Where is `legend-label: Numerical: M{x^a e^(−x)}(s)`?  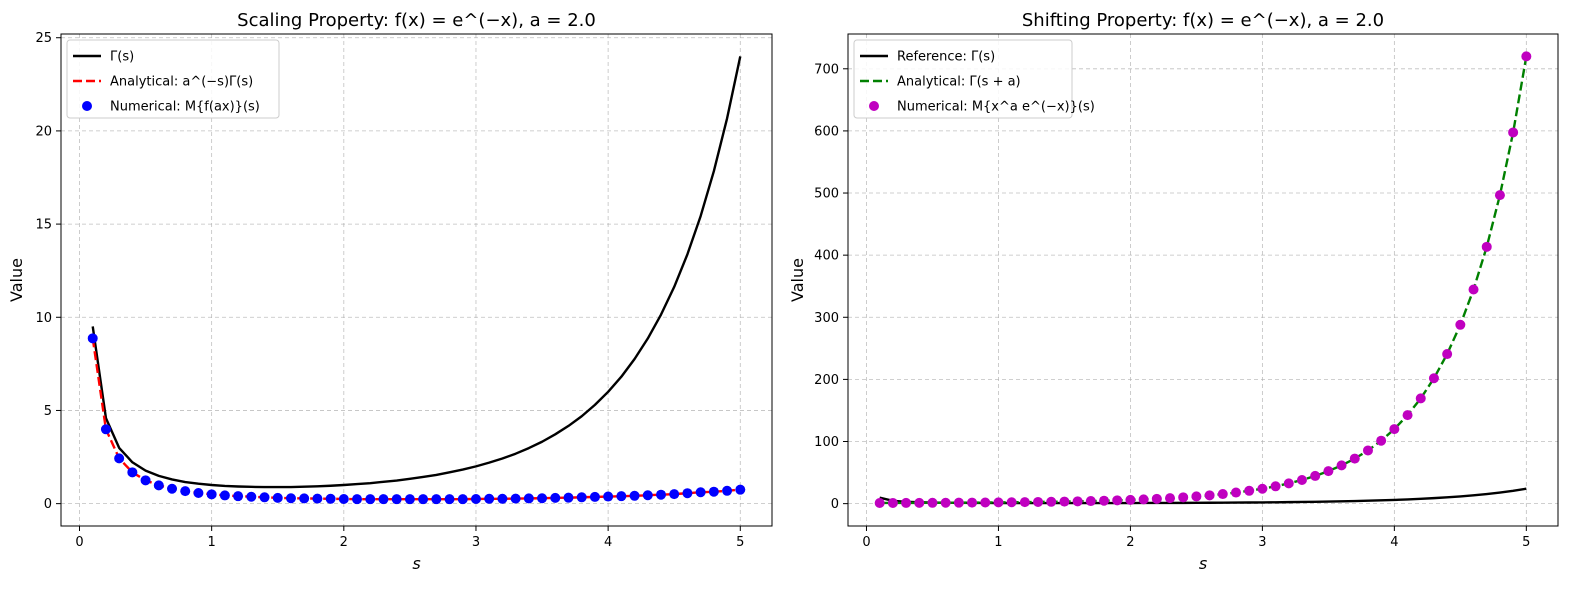
legend-label: Numerical: M{x^a e^(−x)}(s) is located at coordinates (996, 107).